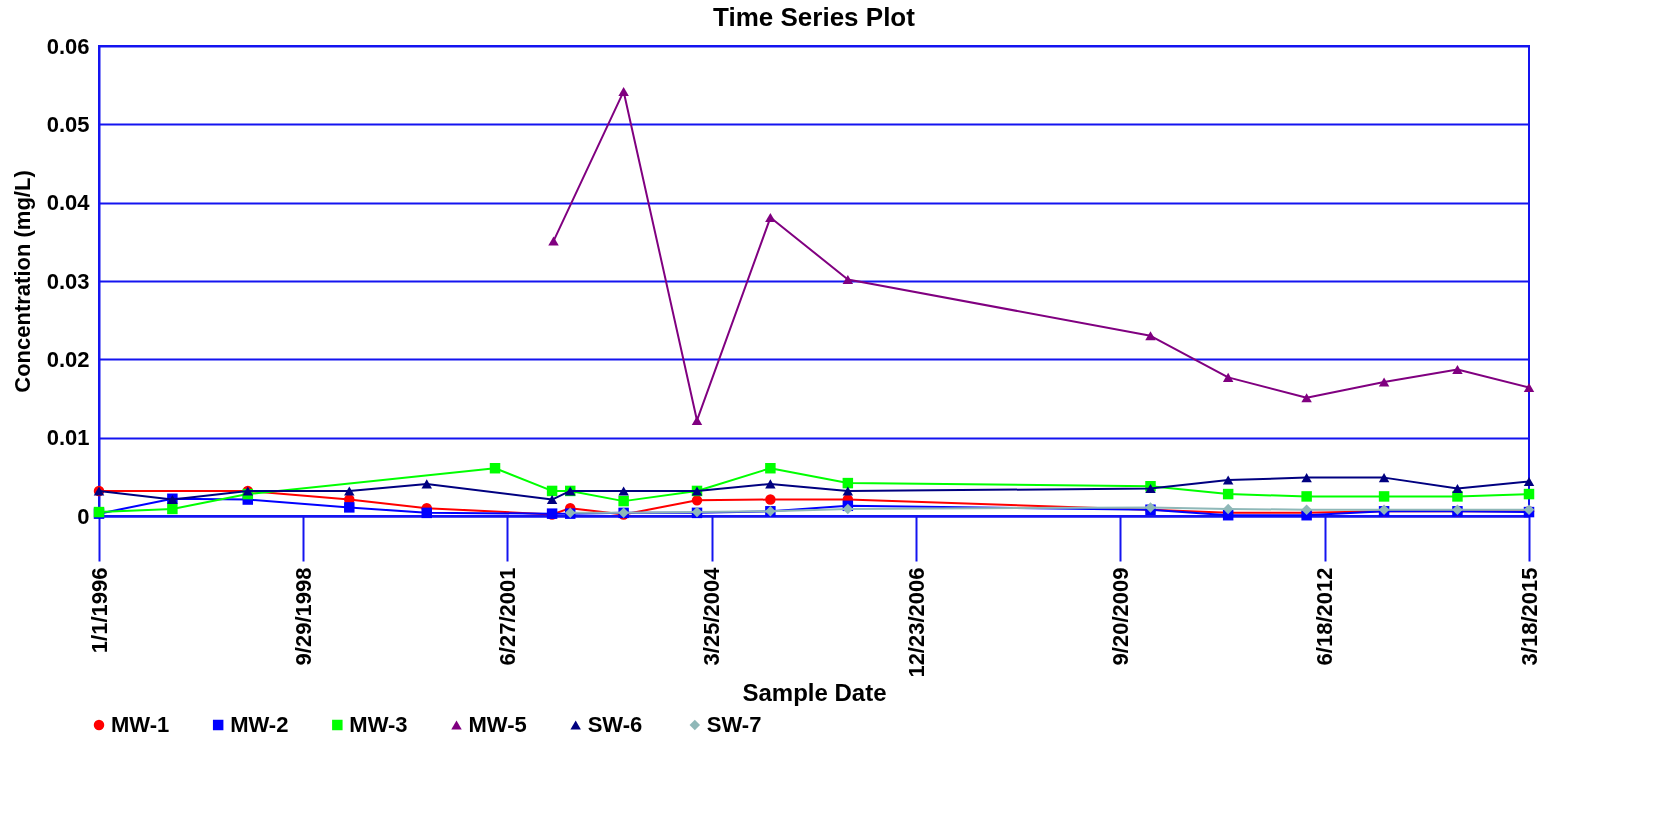  Describe the element at coordinates (497, 724) in the screenshot. I see `legend-label: MW-5` at that location.